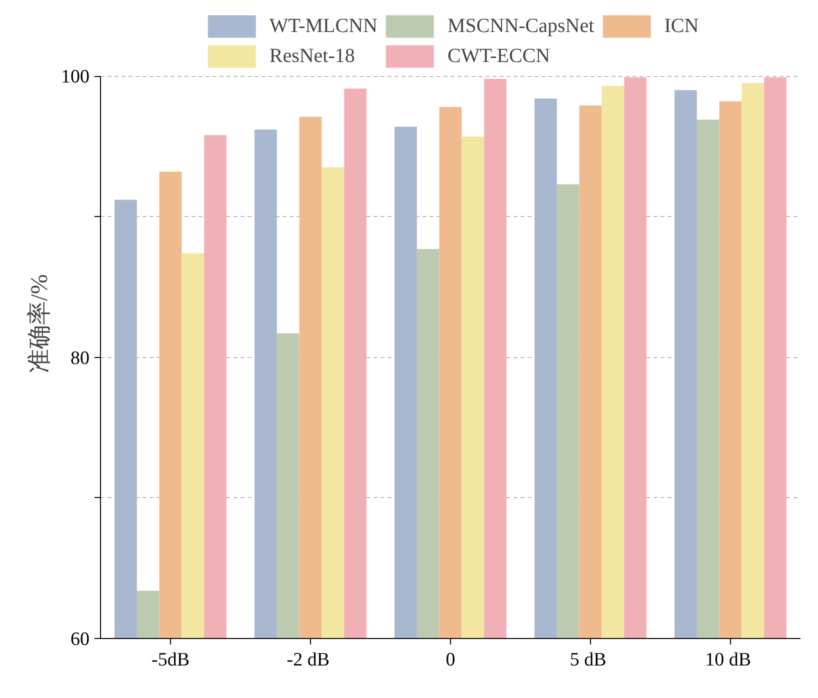 The height and width of the screenshot is (698, 818). What do you see at coordinates (521, 26) in the screenshot?
I see `legend-label: MSCNN-CapsNet` at bounding box center [521, 26].